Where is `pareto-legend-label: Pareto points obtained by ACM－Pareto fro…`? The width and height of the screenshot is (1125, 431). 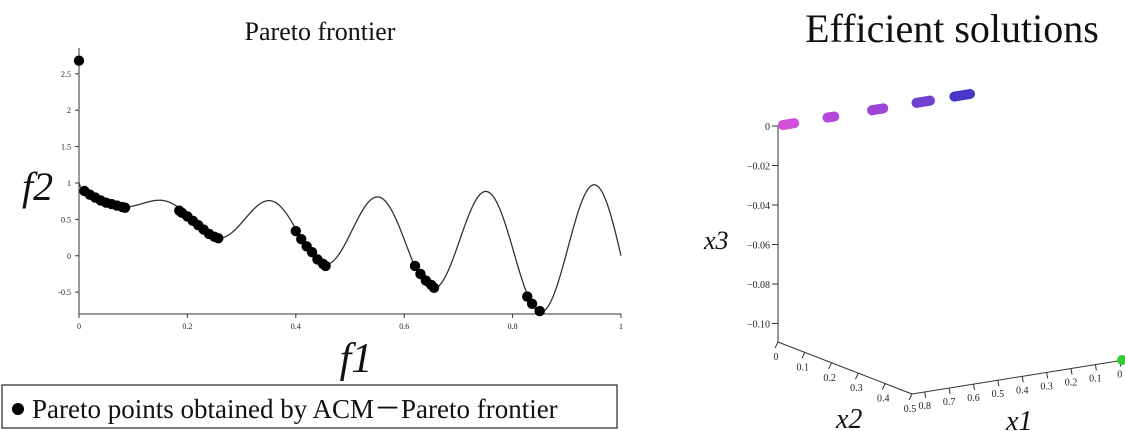 pareto-legend-label: Pareto points obtained by ACM－Pareto fro… is located at coordinates (295, 409).